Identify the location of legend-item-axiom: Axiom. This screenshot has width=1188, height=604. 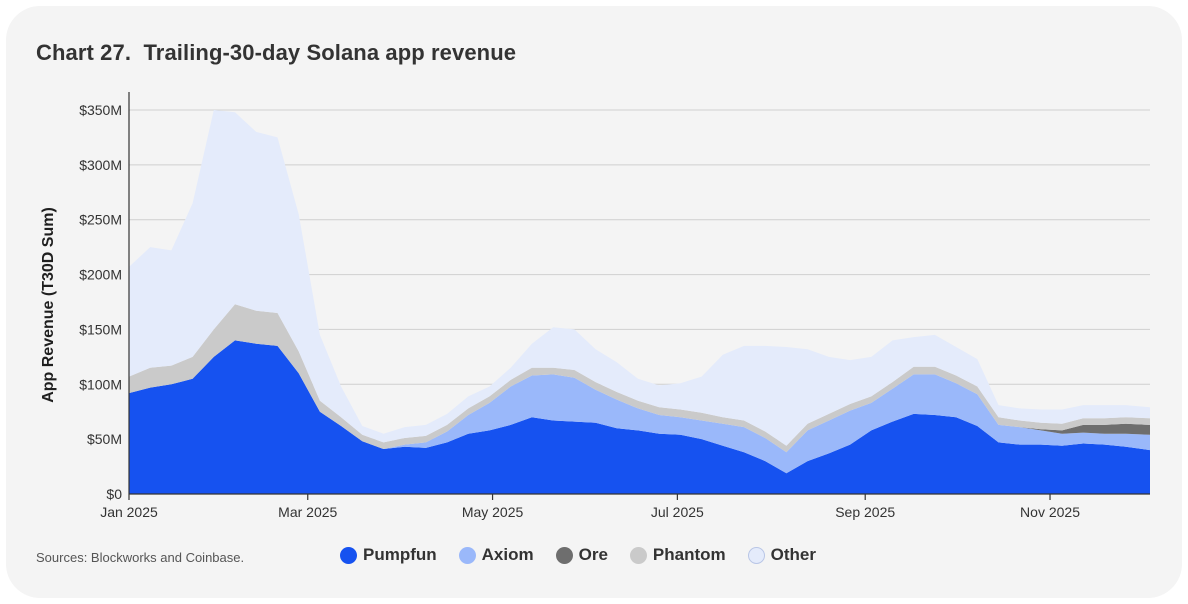
(496, 555).